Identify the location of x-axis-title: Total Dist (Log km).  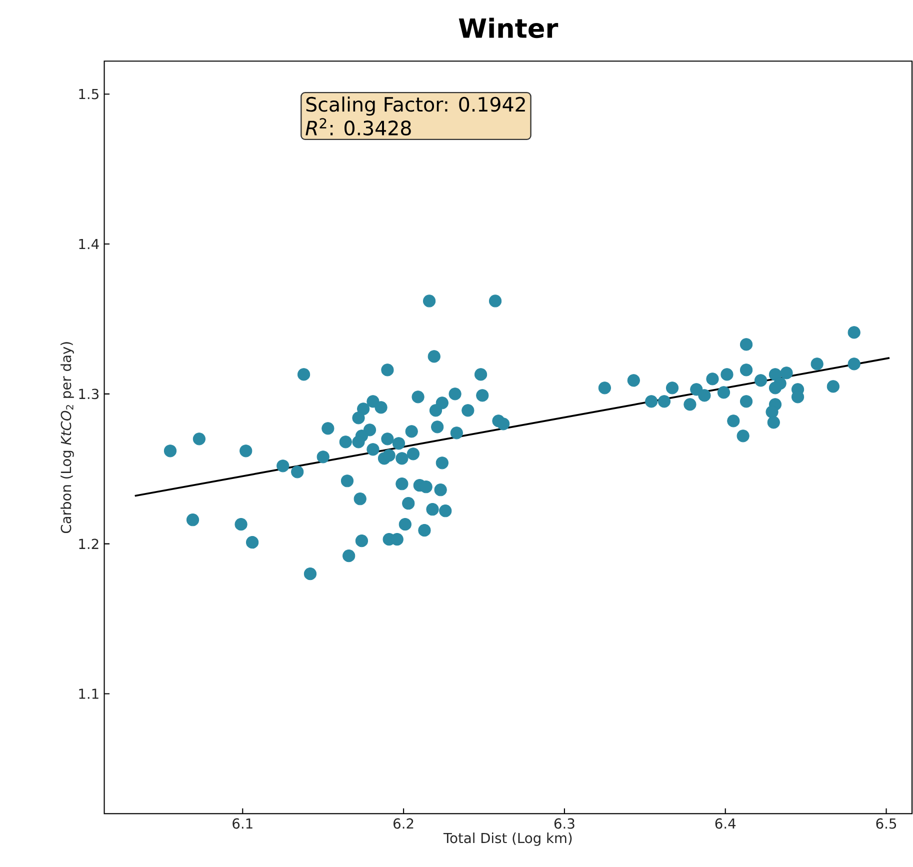
(507, 839).